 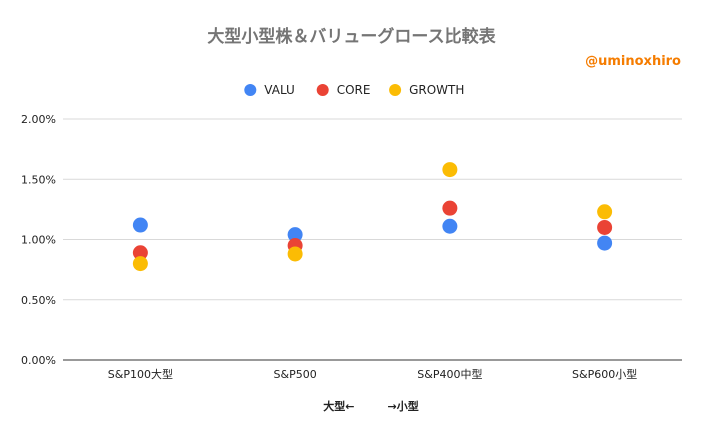 I want to click on x-axis-label: 大型← →小型, so click(x=370, y=406).